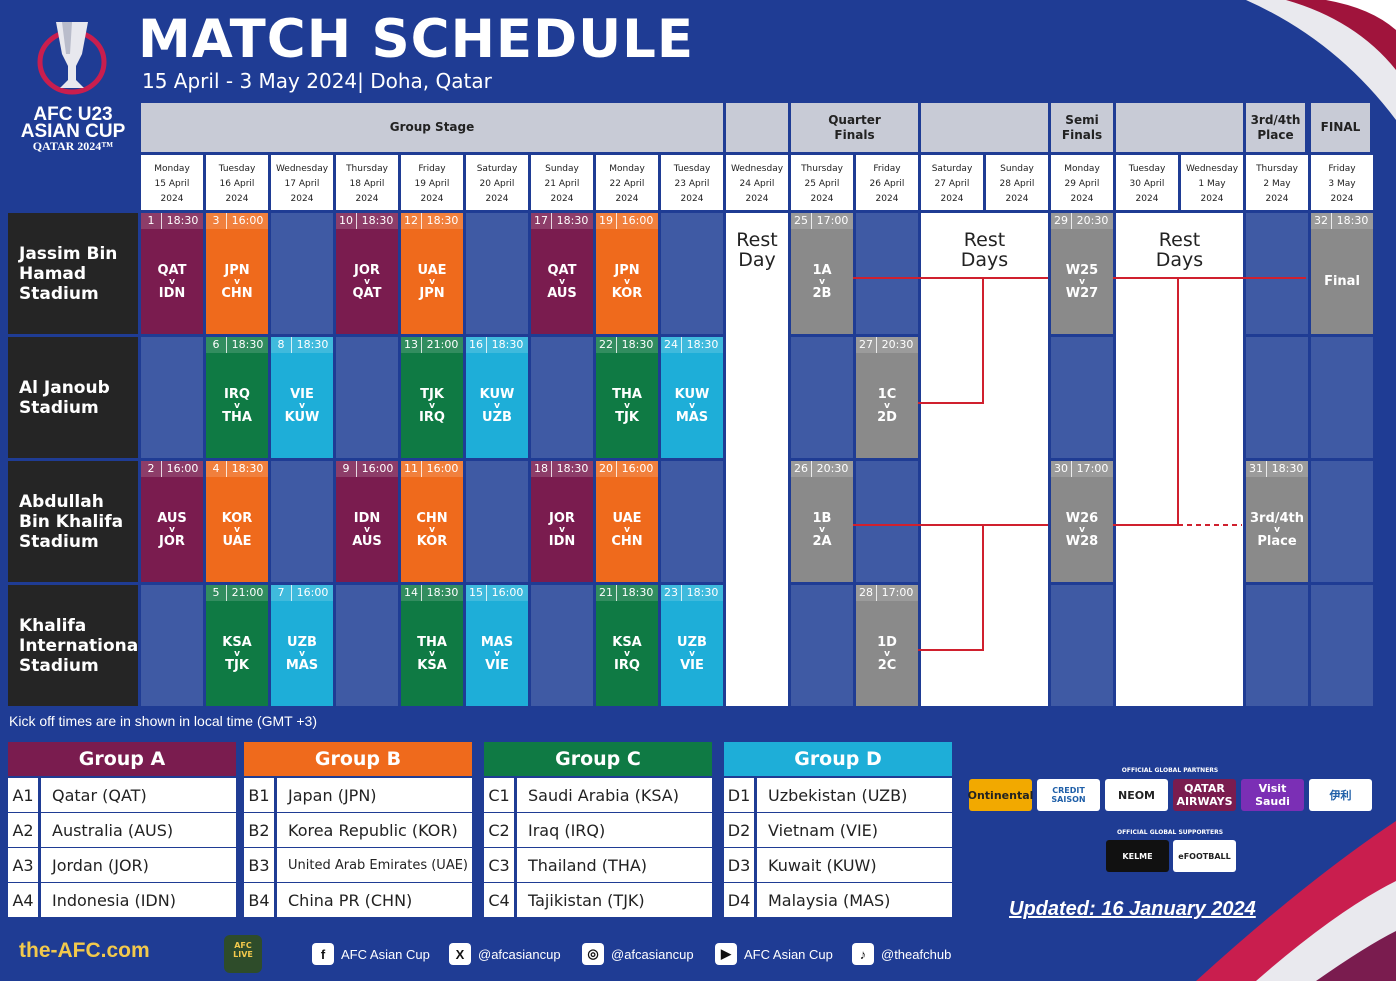  I want to click on match-number: 27, so click(866, 344).